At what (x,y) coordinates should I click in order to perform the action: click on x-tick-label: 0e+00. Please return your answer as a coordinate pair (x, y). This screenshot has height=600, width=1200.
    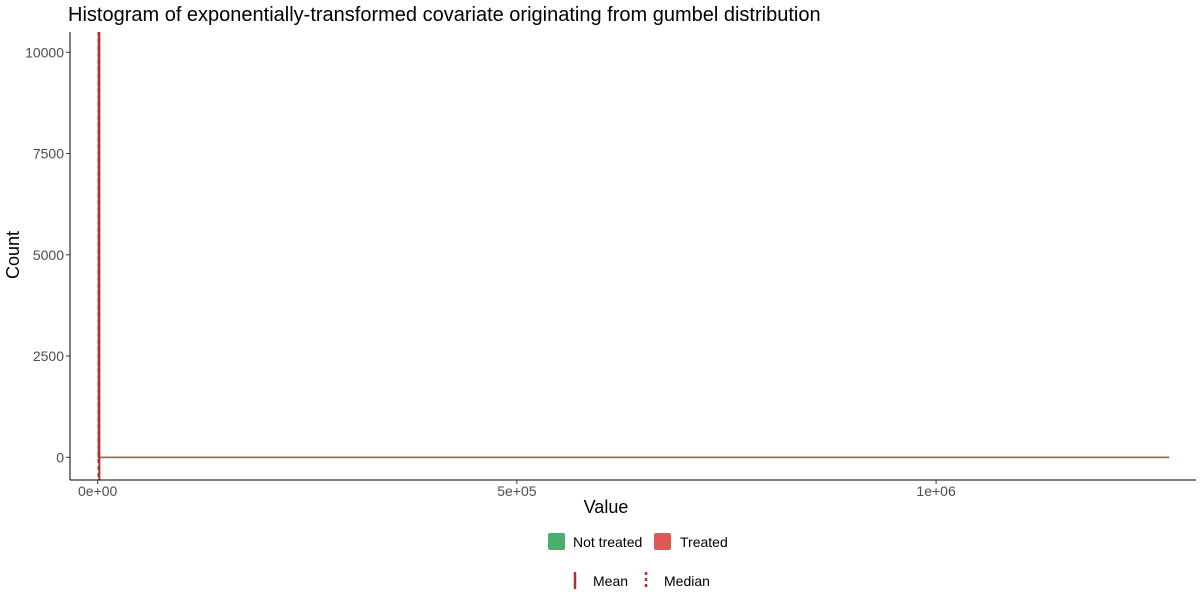
    Looking at the image, I should click on (98, 491).